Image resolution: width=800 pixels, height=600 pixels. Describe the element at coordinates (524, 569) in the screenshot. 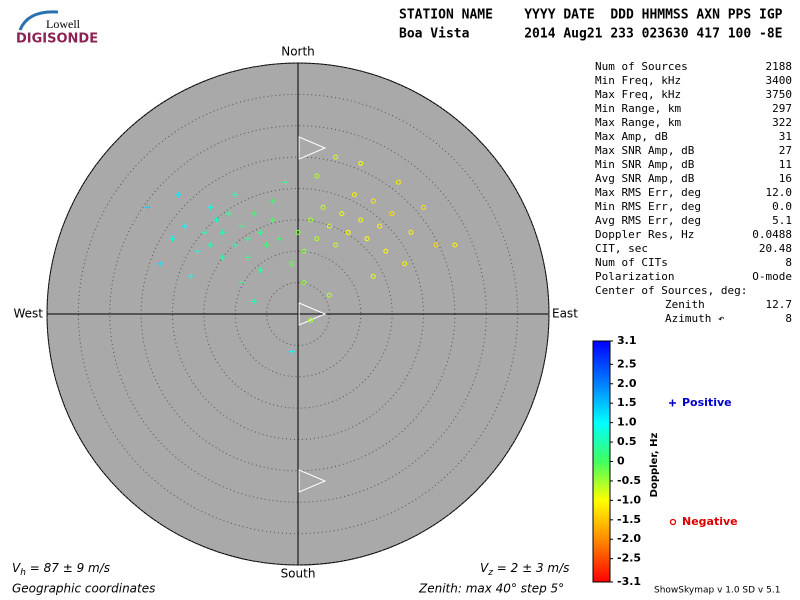

I see `vz: Vz = 2 ± 3 m/s` at that location.